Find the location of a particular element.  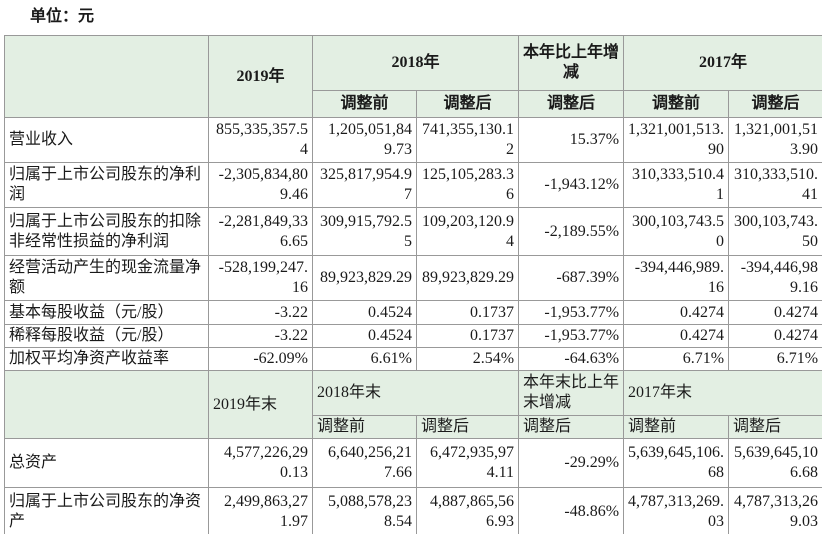

cell-value: -1,943.12% is located at coordinates (571, 185).